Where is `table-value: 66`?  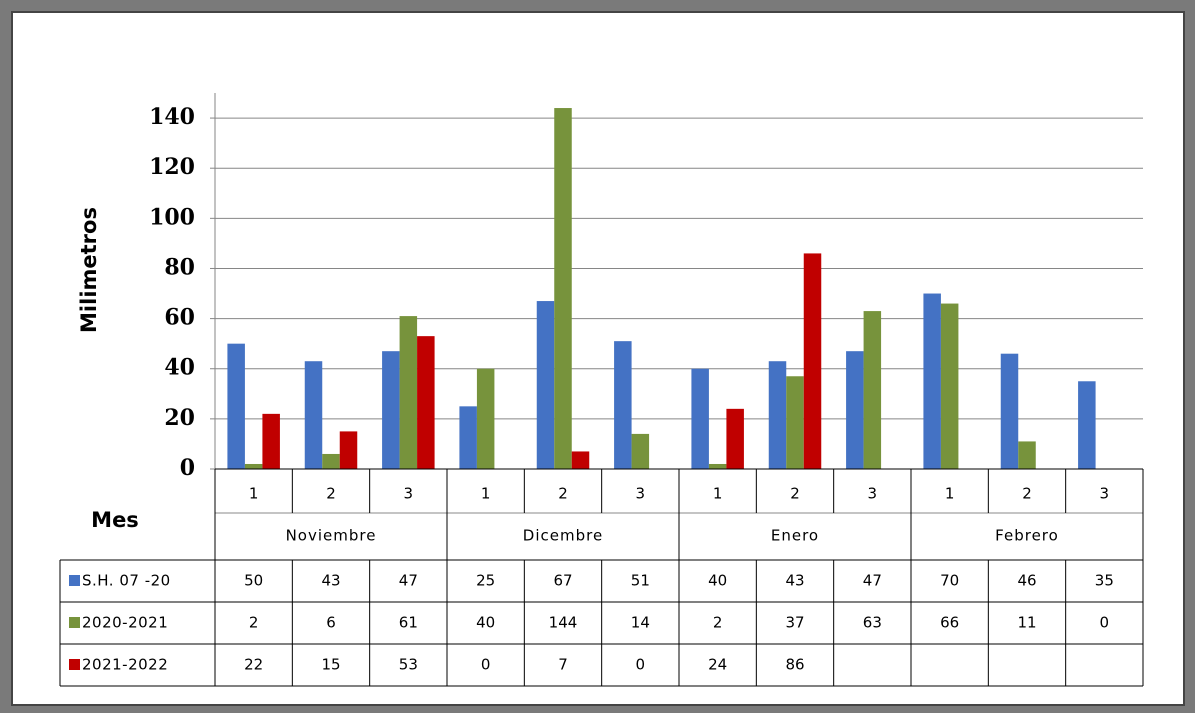 table-value: 66 is located at coordinates (949, 623).